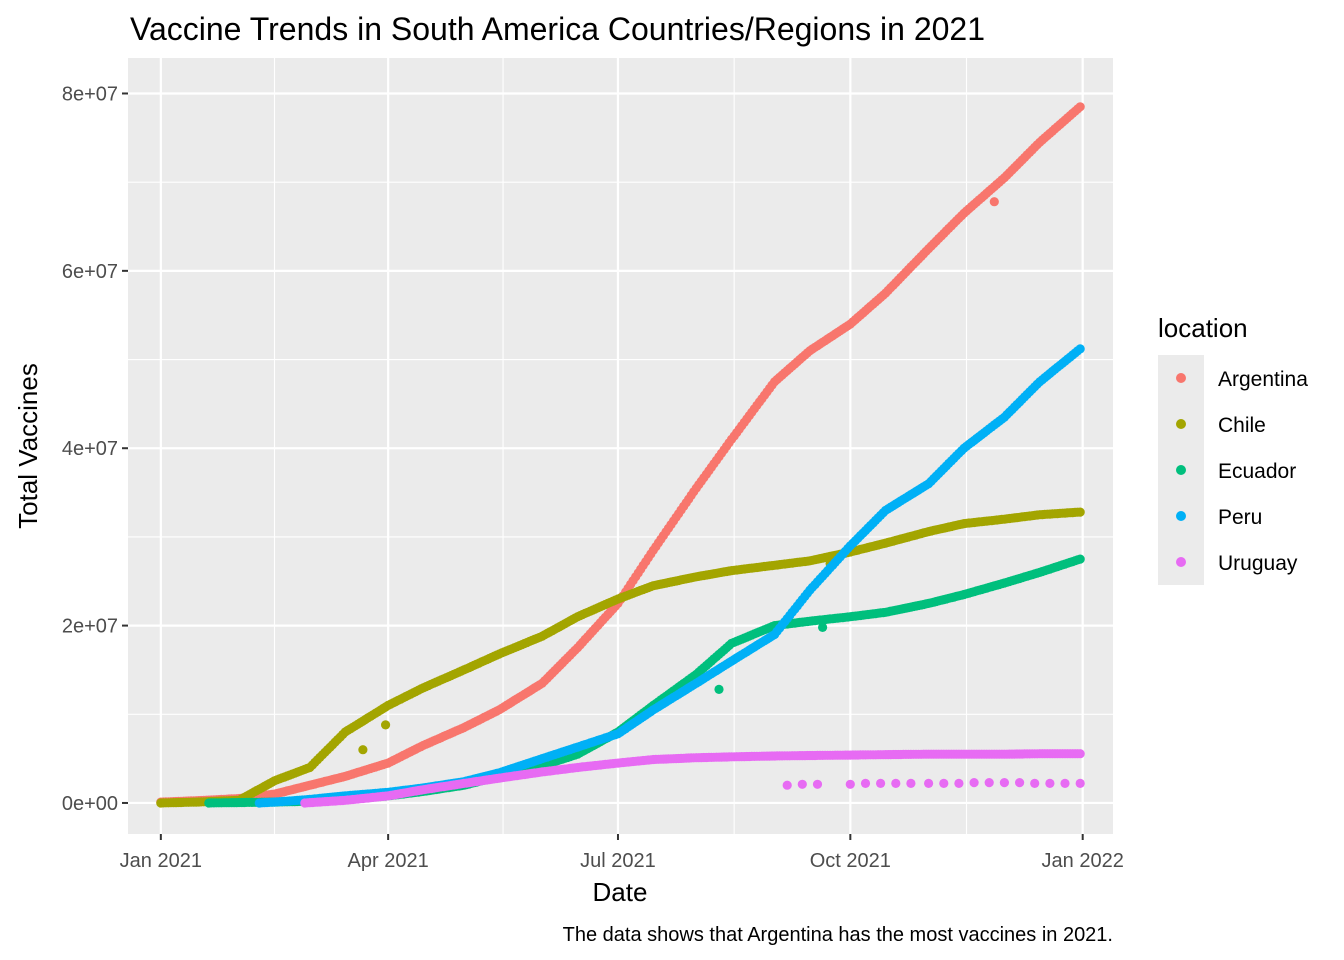  I want to click on y-axis: 0e+00 2e+07 4e+07 6e+07 8e+07, so click(95, 449).